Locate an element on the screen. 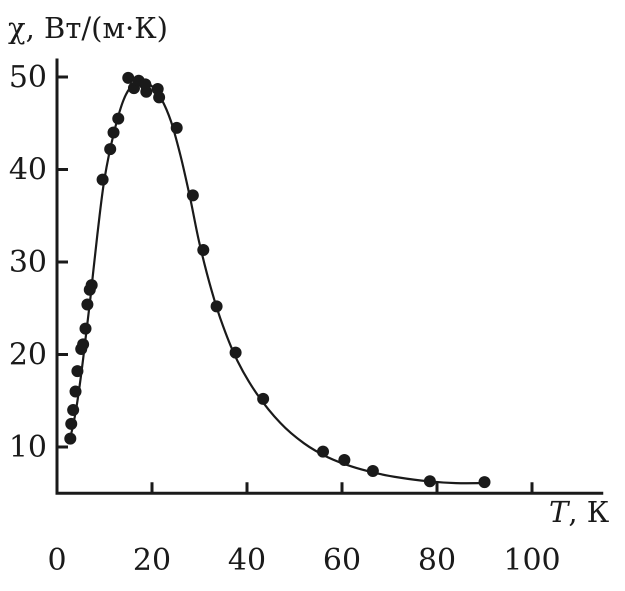  x-tick-label: 80 is located at coordinates (437, 560).